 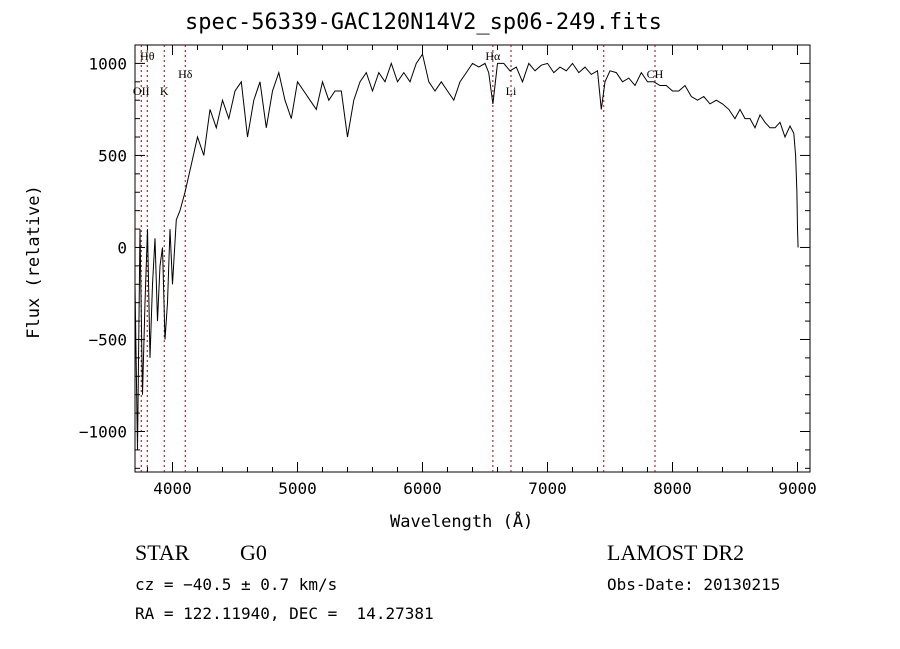 What do you see at coordinates (462, 522) in the screenshot?
I see `x-axis-label: Wavelength (Å)` at bounding box center [462, 522].